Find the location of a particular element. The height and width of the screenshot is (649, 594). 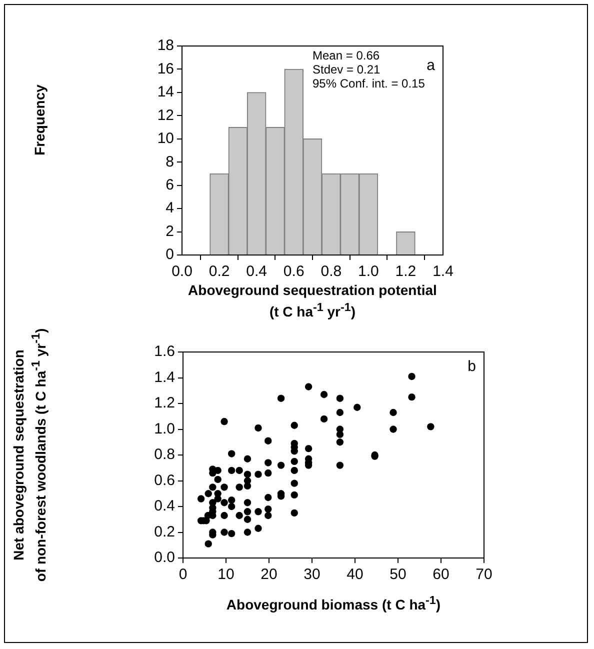

annotation: Mean = 0.66 is located at coordinates (346, 55).